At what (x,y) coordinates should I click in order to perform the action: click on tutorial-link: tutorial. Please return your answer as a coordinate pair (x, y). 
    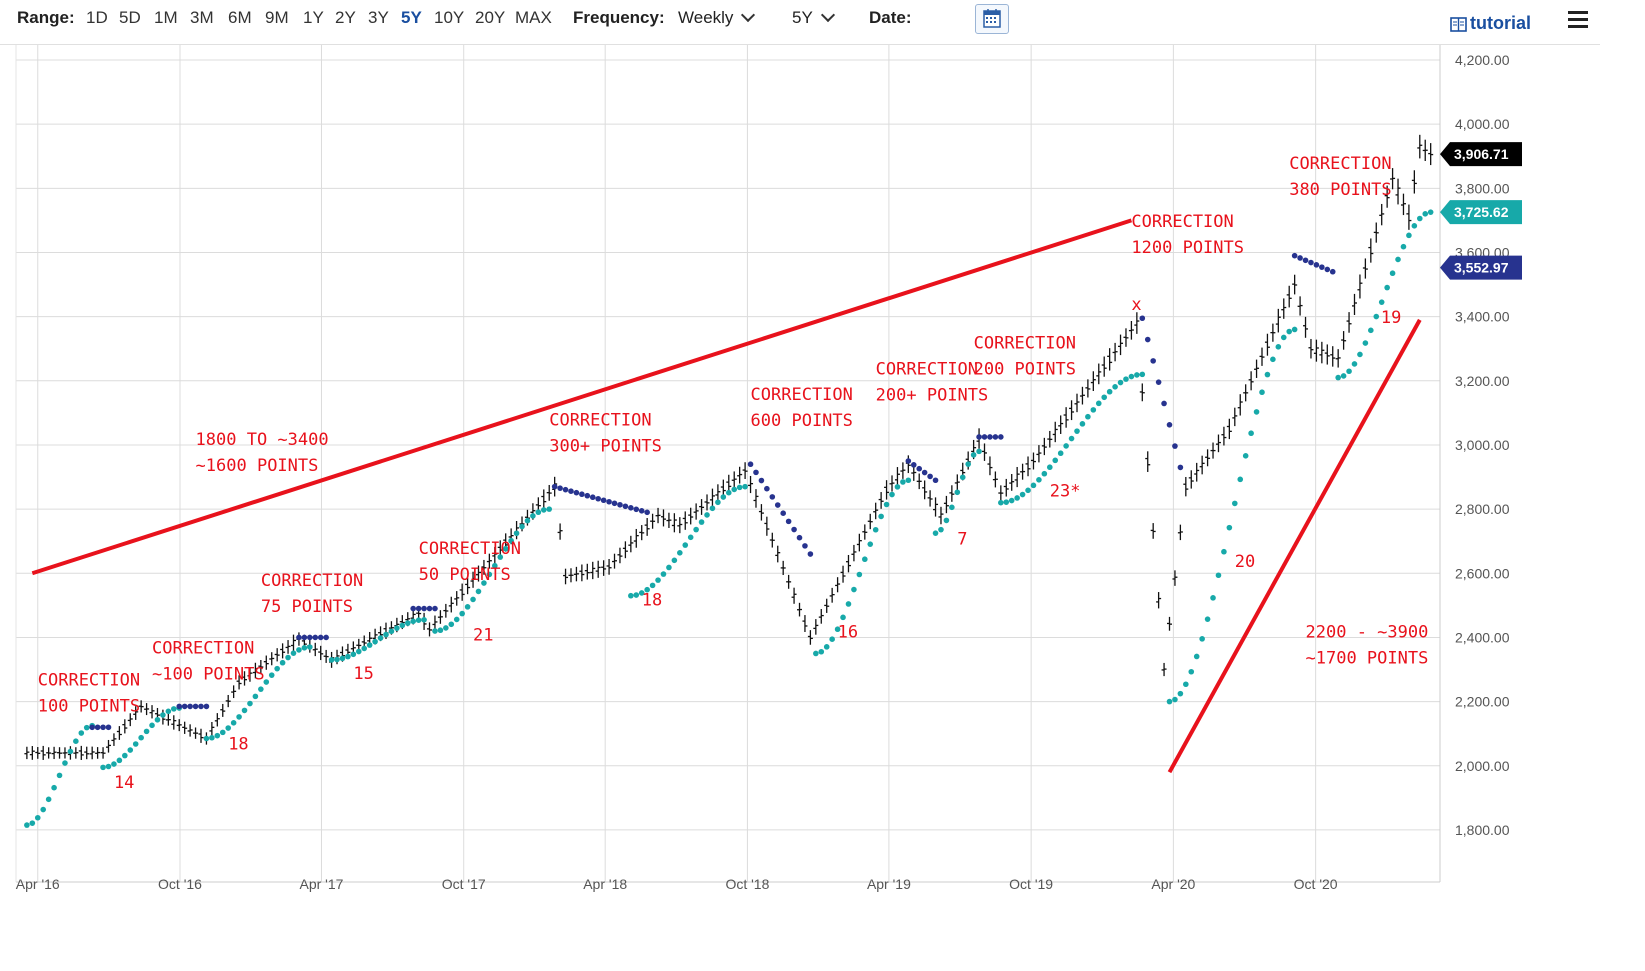
    Looking at the image, I should click on (1500, 23).